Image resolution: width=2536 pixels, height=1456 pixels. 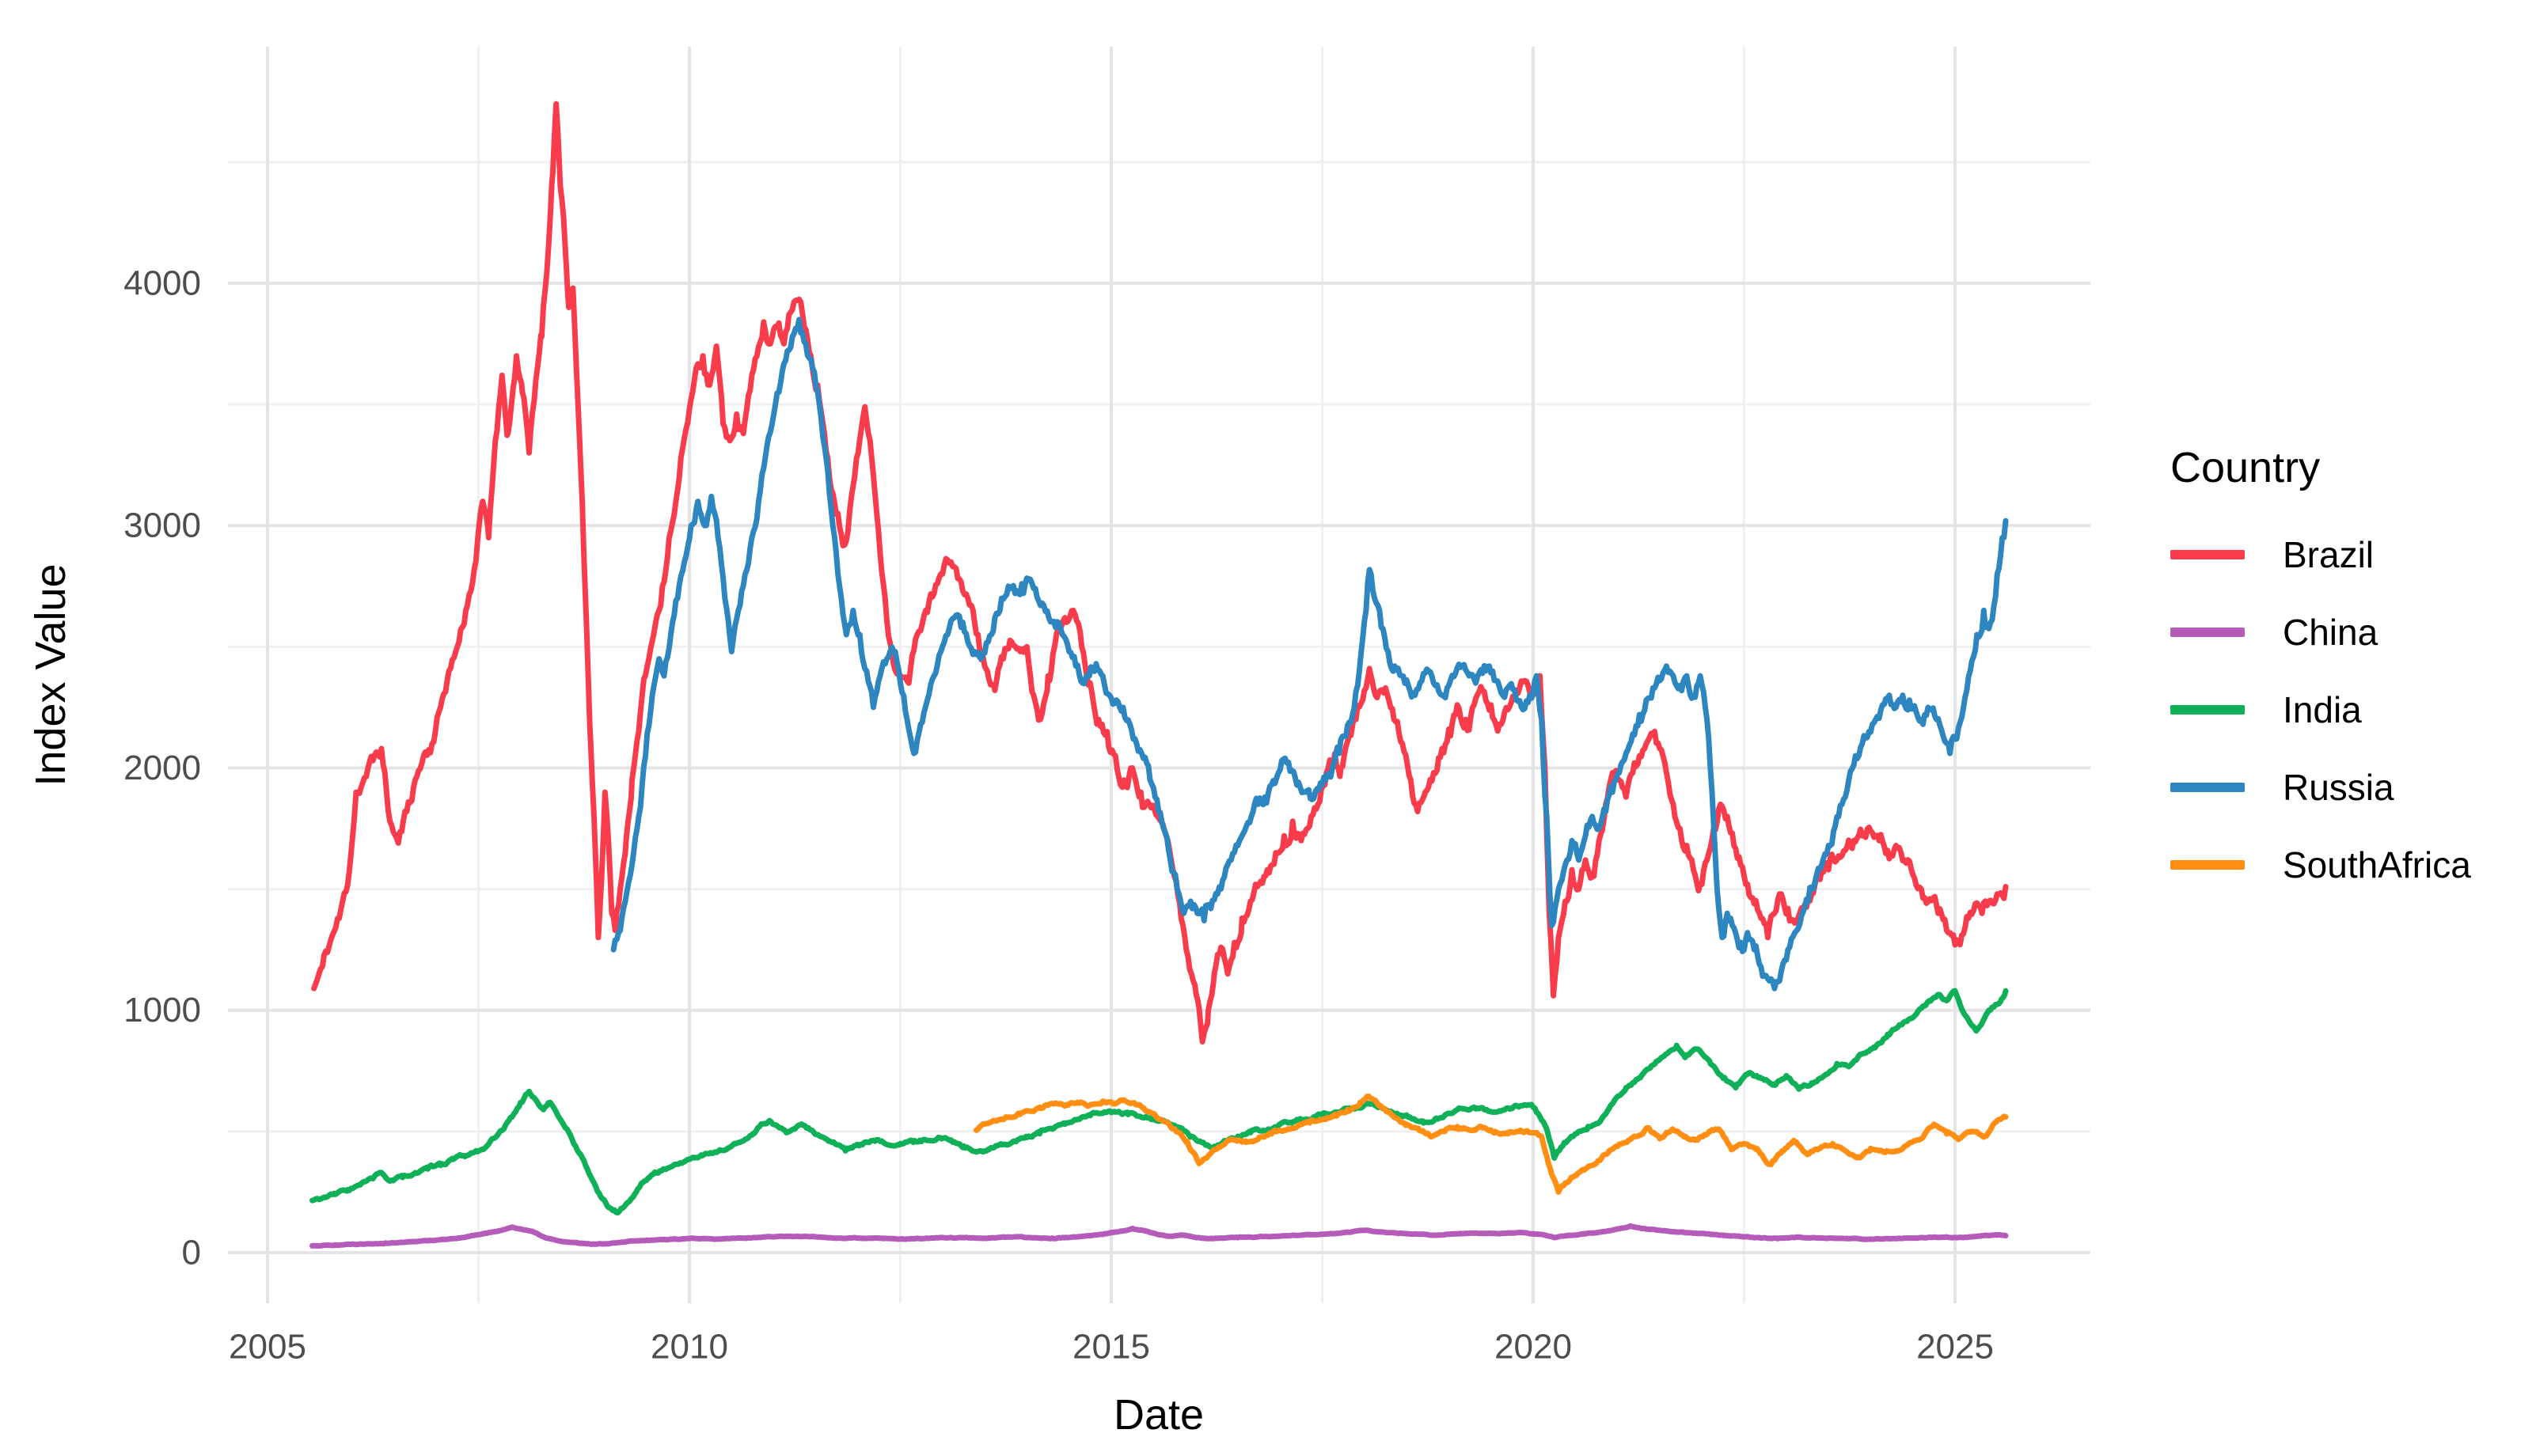 I want to click on legend-item-india: India, so click(x=2320, y=710).